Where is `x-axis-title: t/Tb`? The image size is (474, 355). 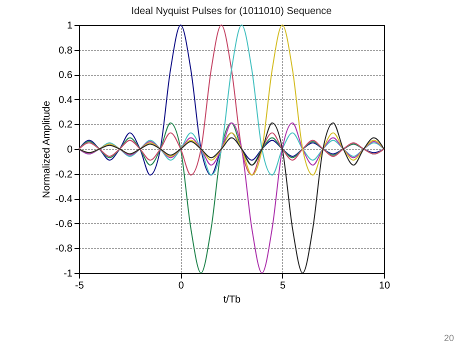 x-axis-title: t/Tb is located at coordinates (232, 300).